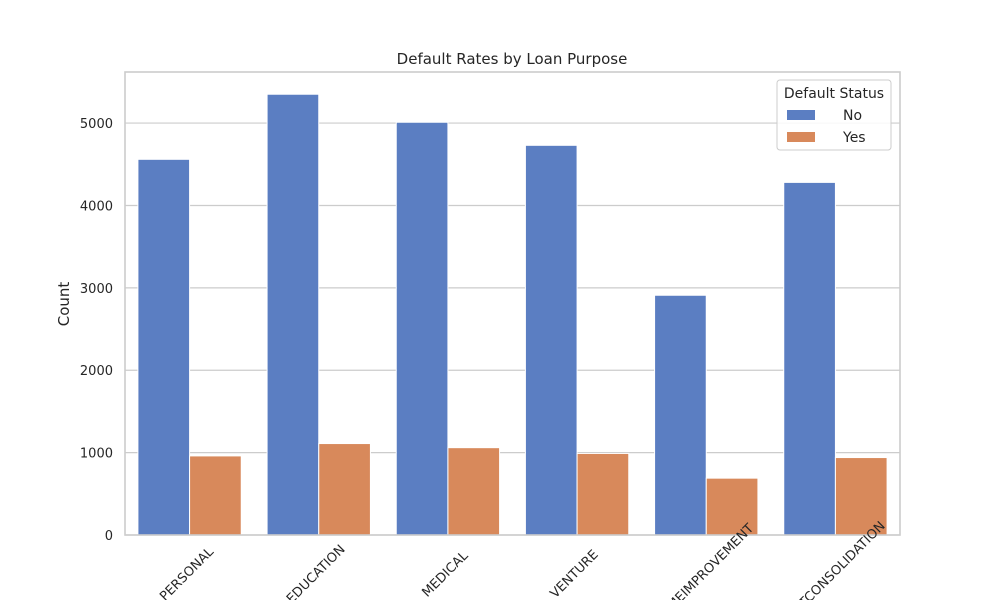 This screenshot has width=1000, height=600. What do you see at coordinates (603, 494) in the screenshot?
I see `bar-venture-yes` at bounding box center [603, 494].